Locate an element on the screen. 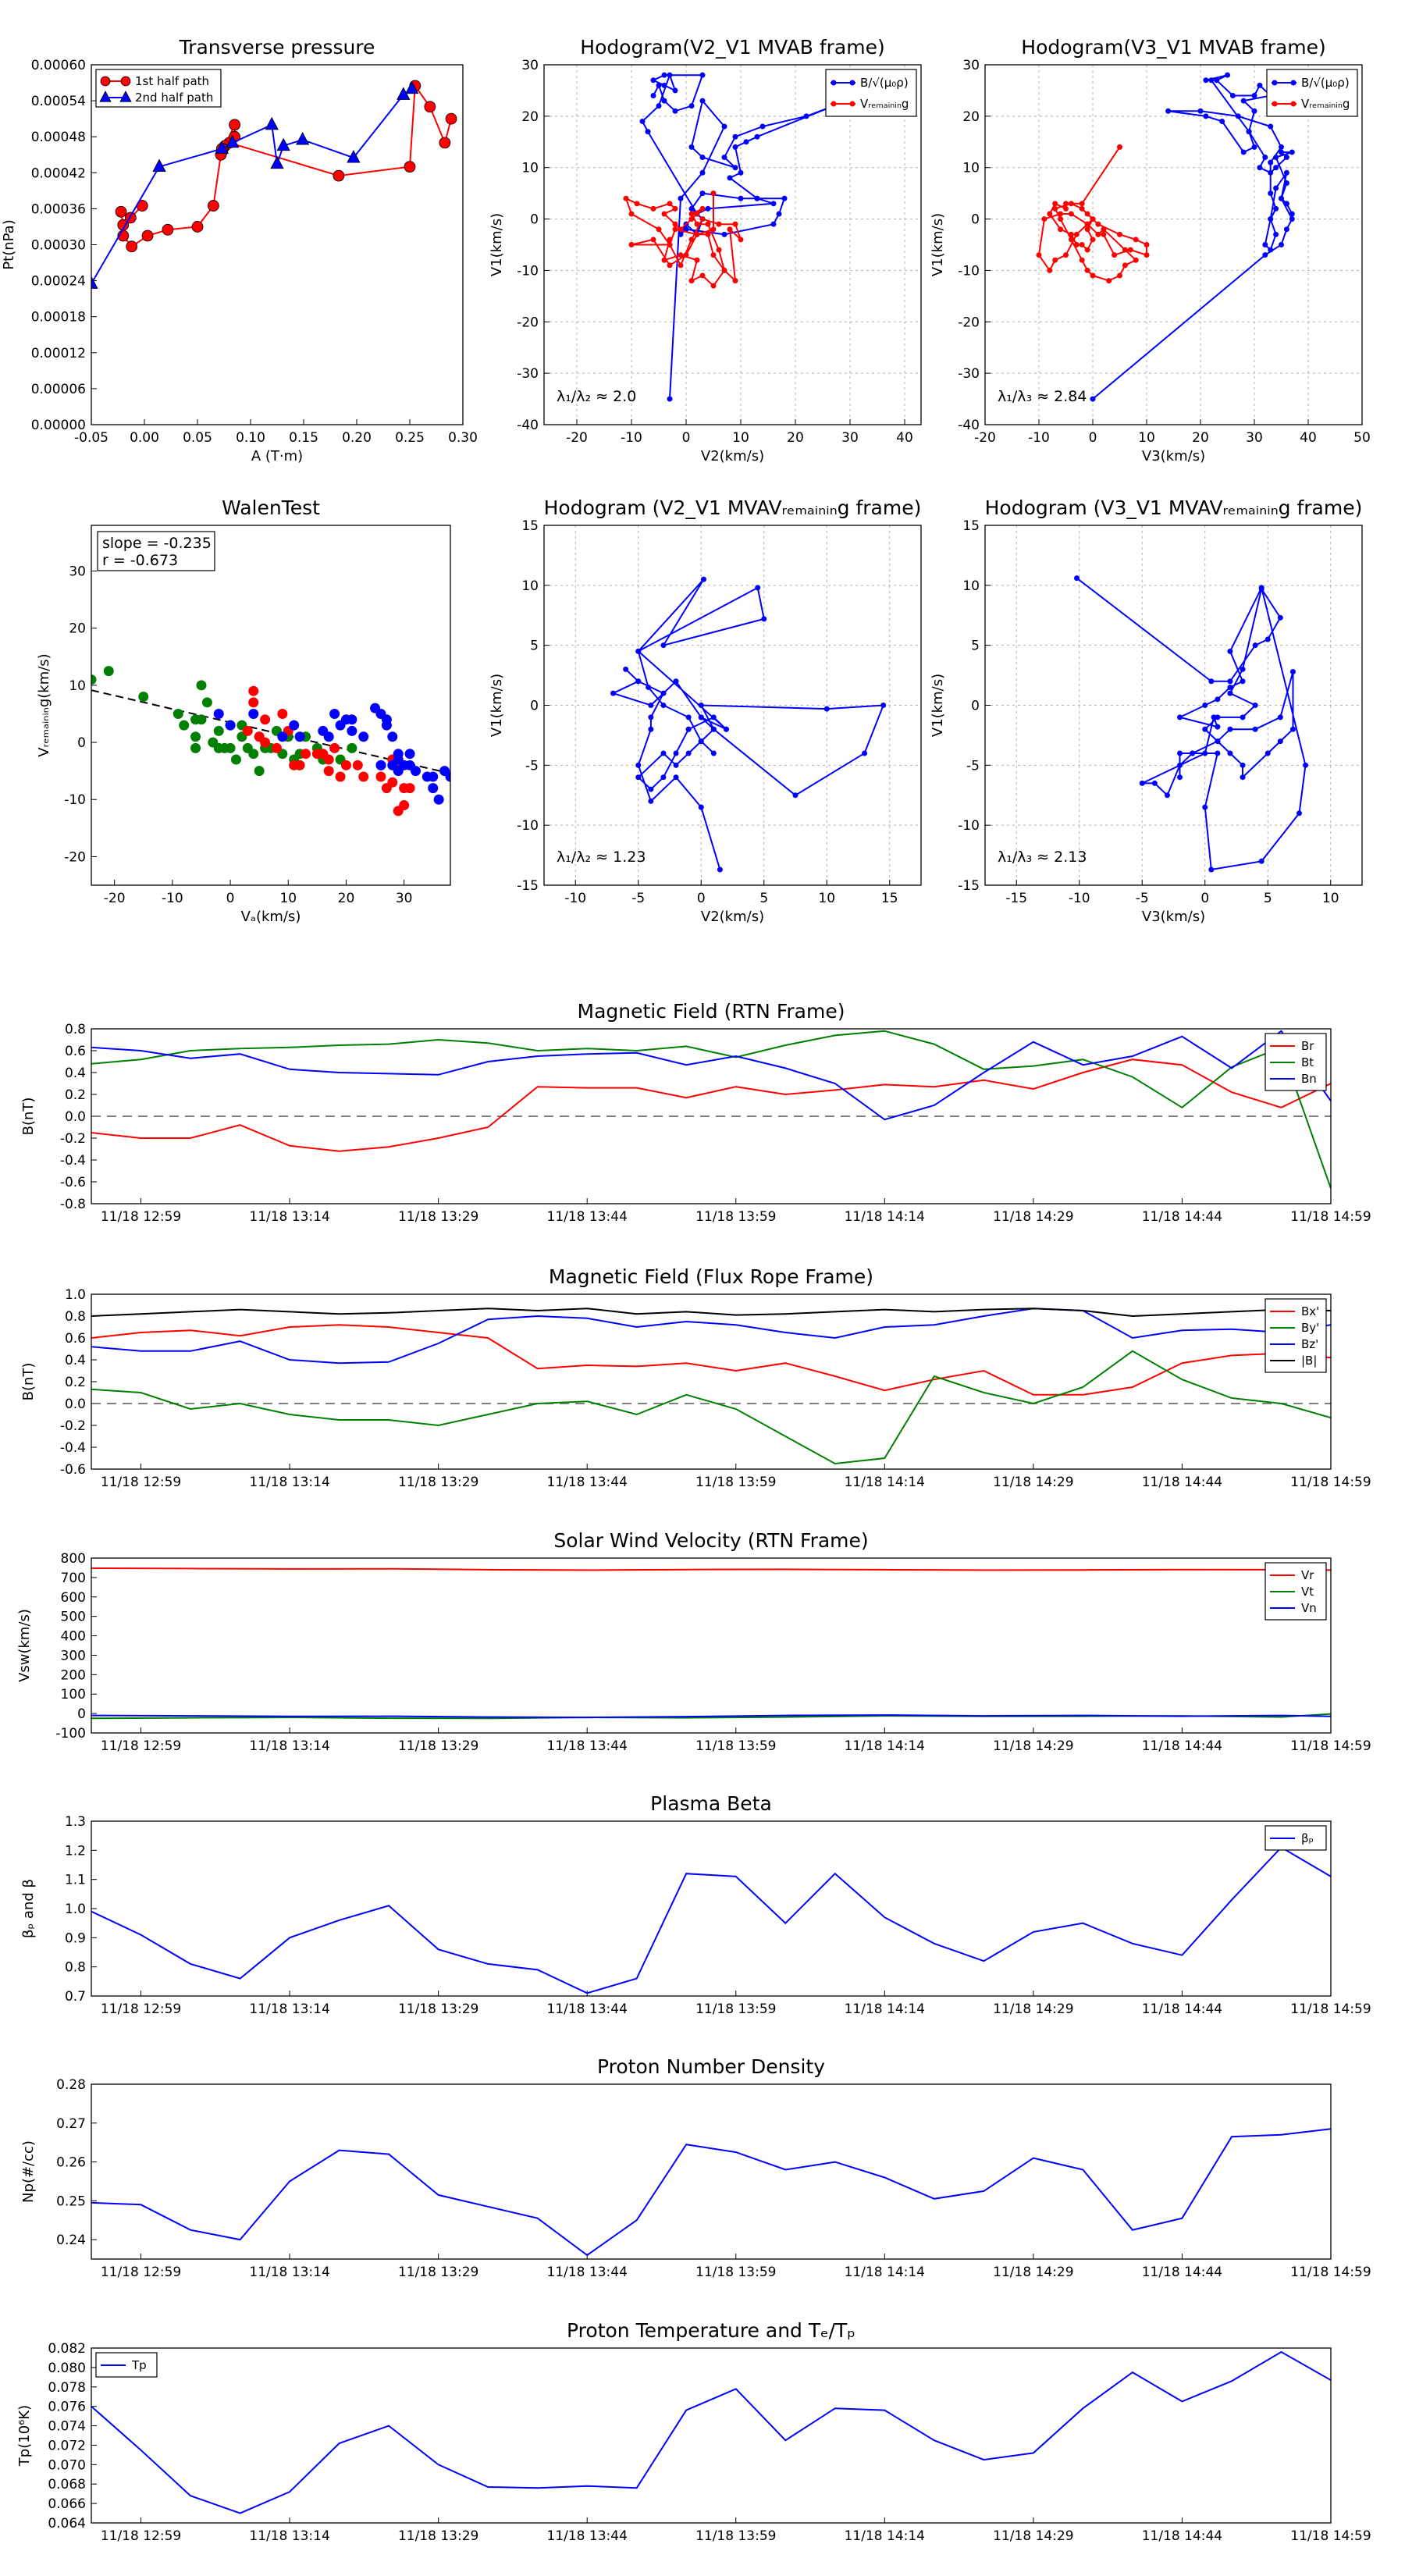  hodo_v3v1-xtick-label: 50 is located at coordinates (1362, 438).